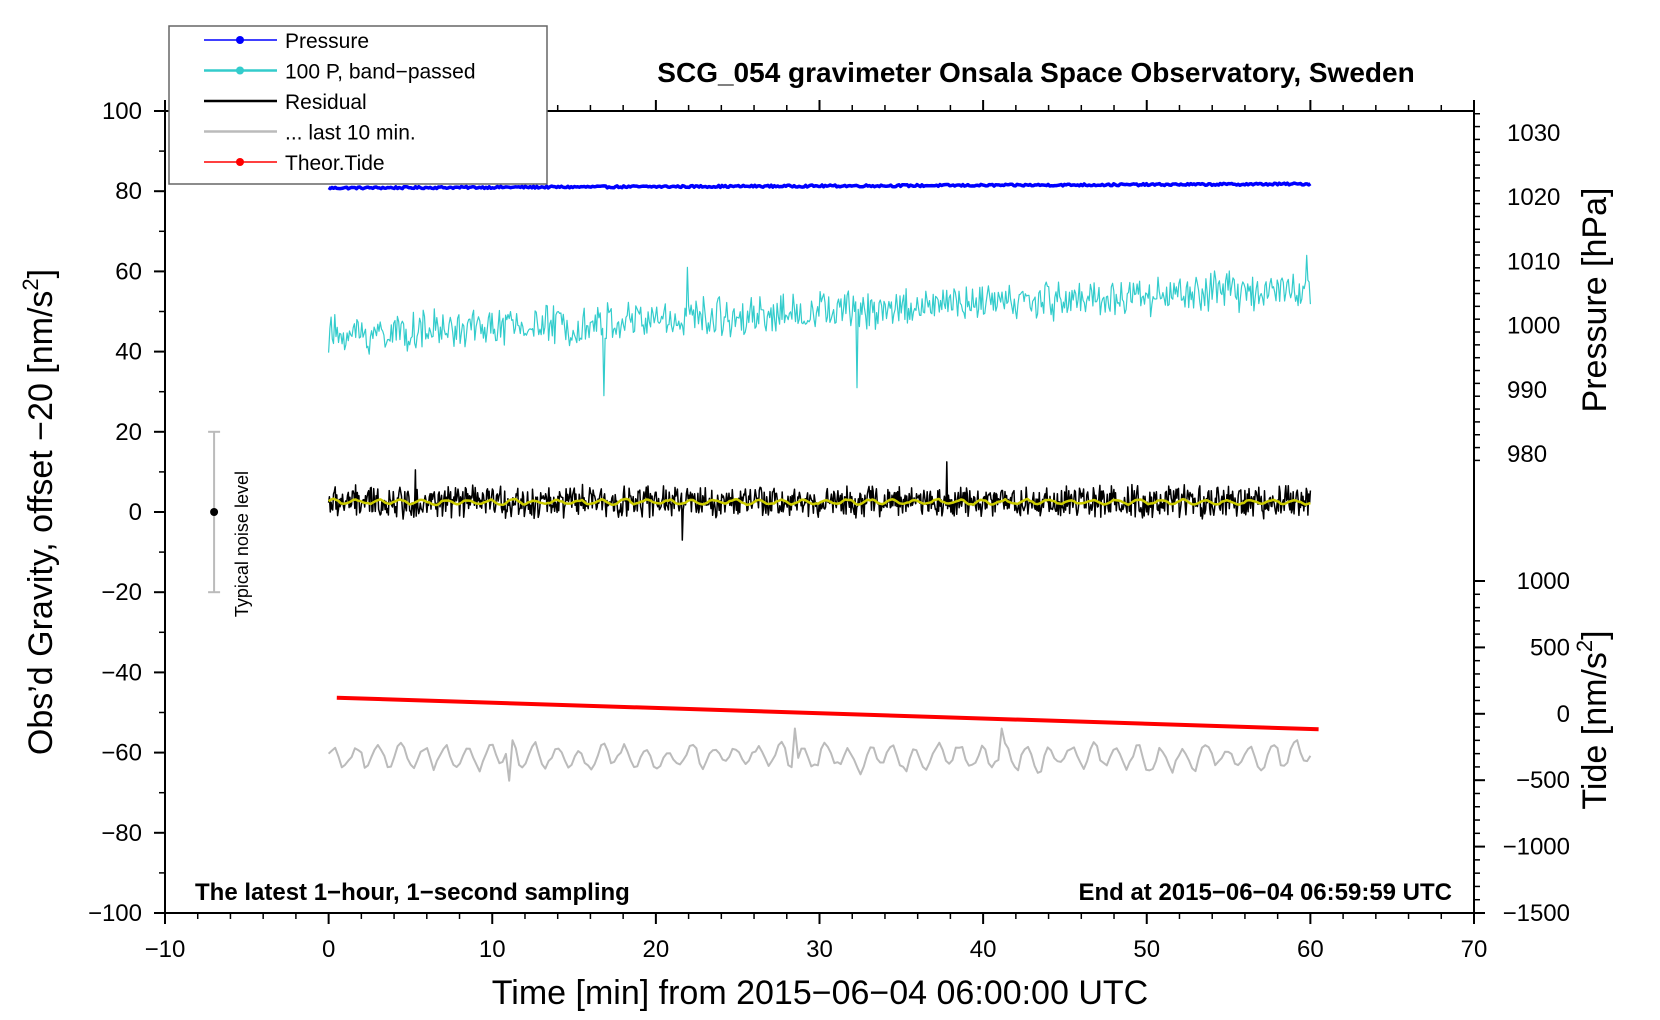 This screenshot has width=1660, height=1020. What do you see at coordinates (335, 163) in the screenshot?
I see `legend-label: Theor.Tide` at bounding box center [335, 163].